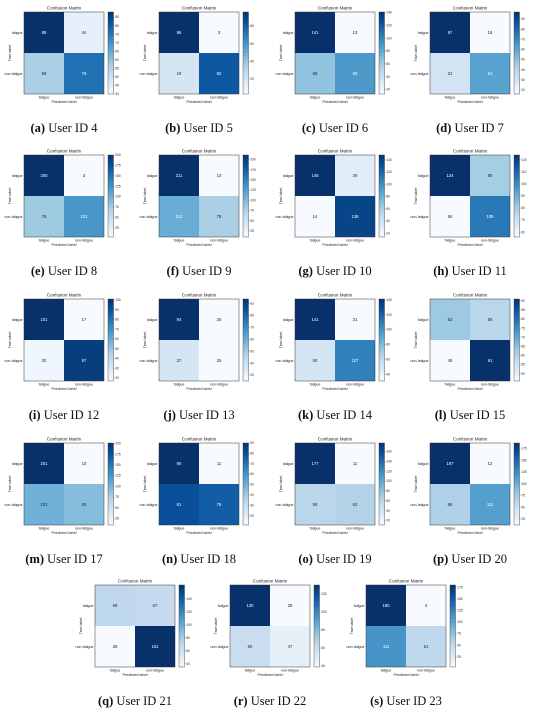 This screenshot has width=550, height=713. I want to click on colorbar-tick-label: 175, so click(118, 166).